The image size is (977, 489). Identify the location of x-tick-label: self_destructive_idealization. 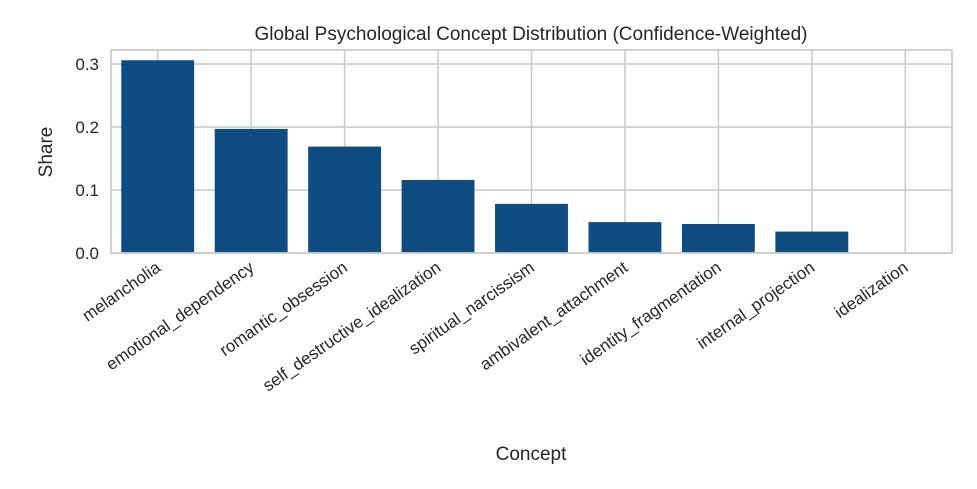
(351, 327).